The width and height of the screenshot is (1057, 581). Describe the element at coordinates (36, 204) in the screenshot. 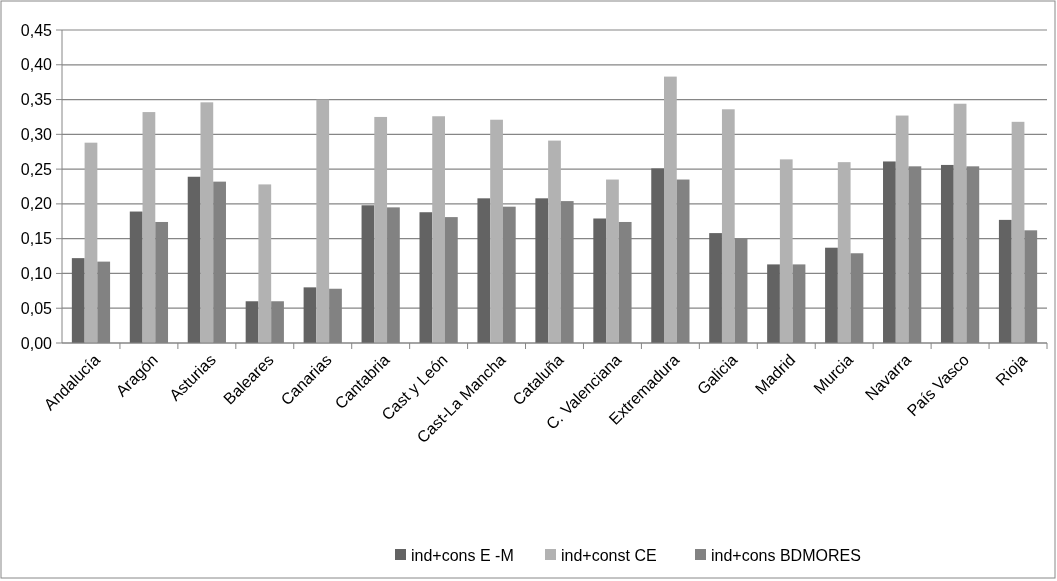

I see `y-tick-label: 0,20` at that location.